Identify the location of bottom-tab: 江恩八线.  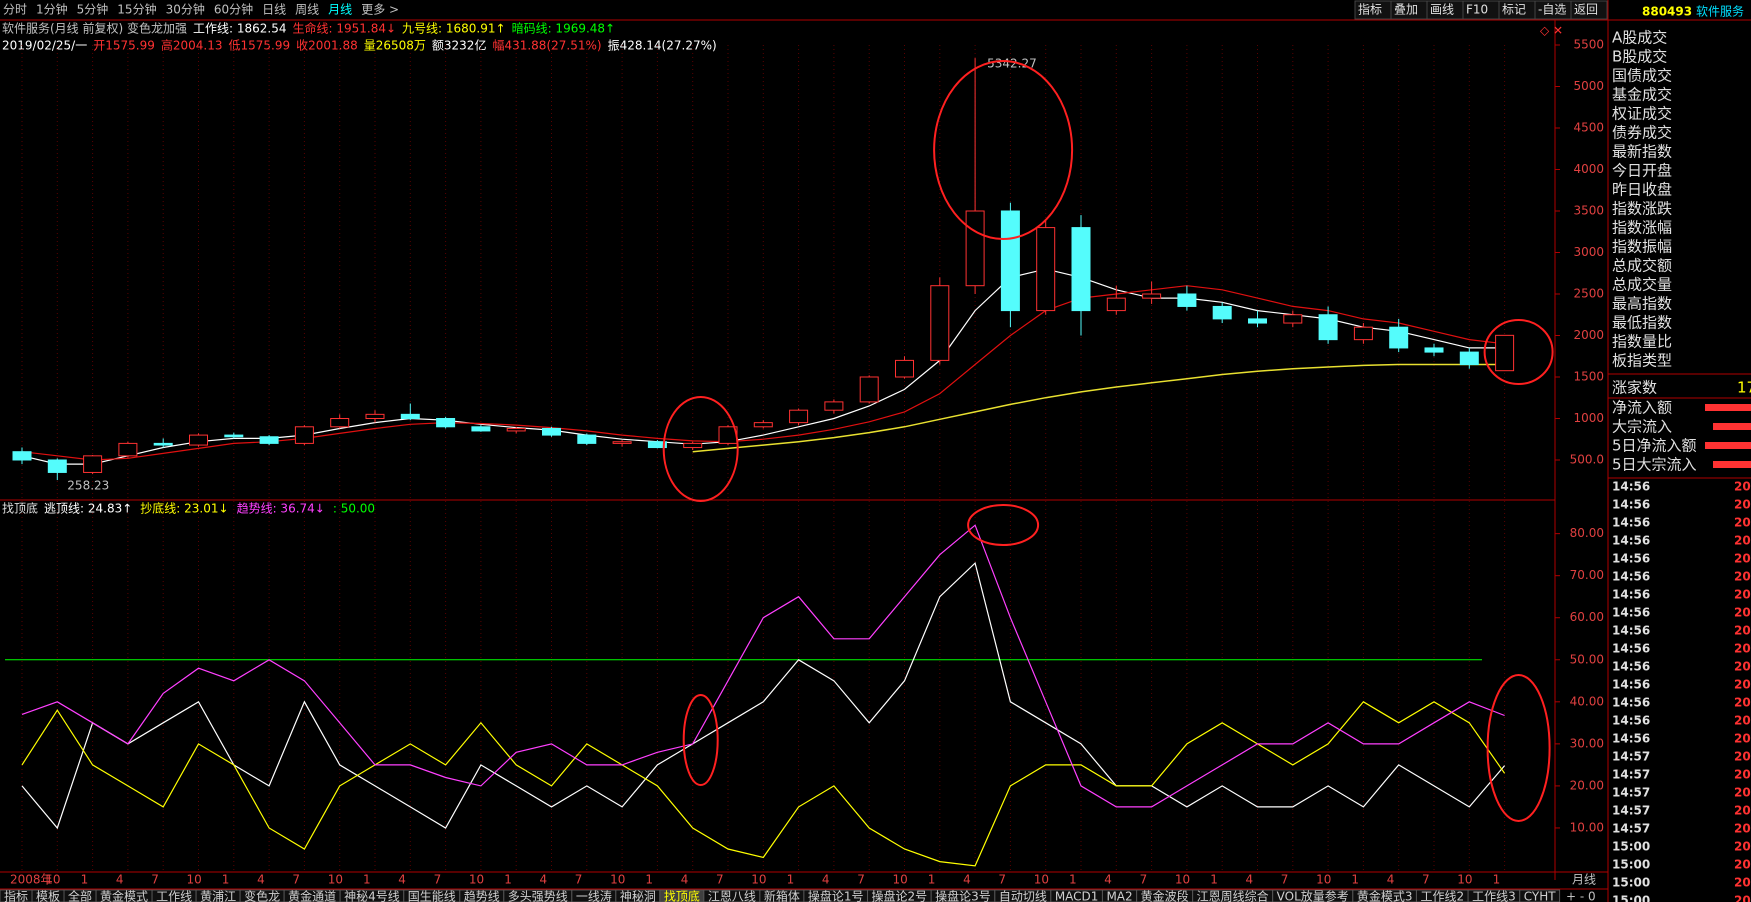
(732, 896).